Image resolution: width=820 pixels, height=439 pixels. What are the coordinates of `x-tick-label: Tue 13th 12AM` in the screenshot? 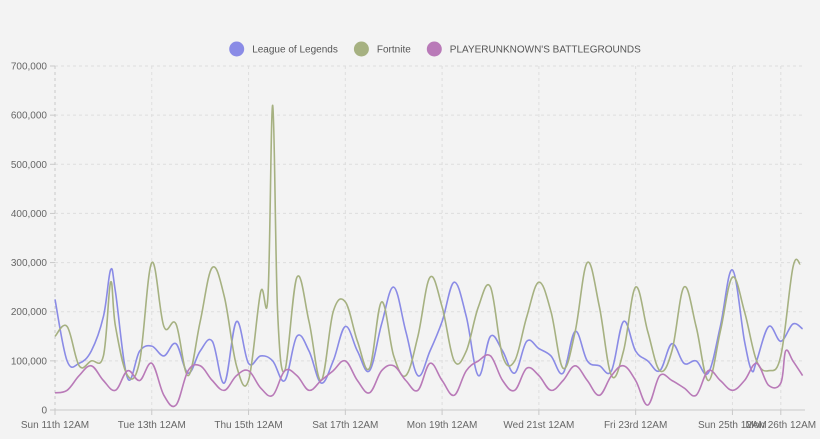 It's located at (152, 425).